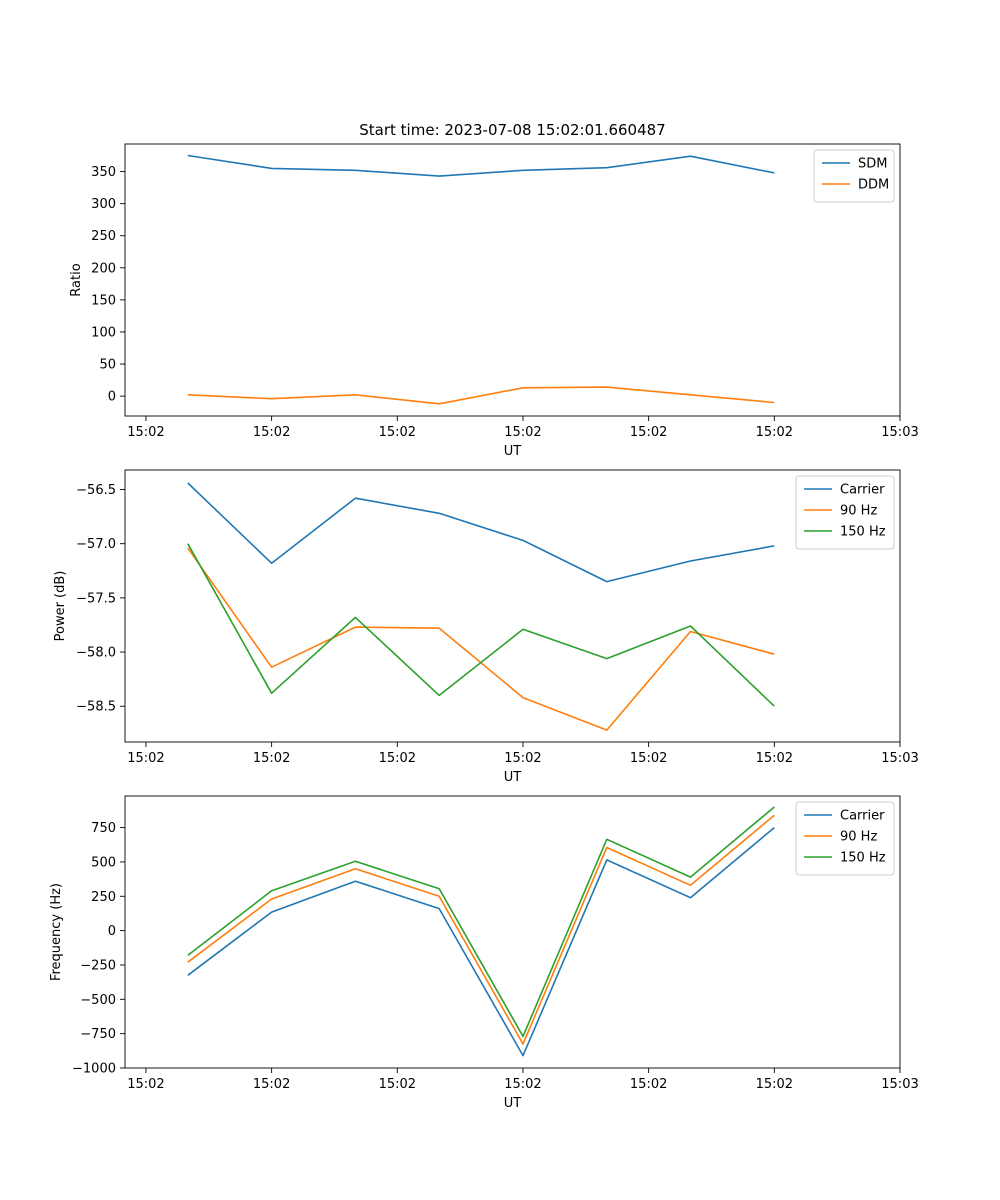 This screenshot has height=1200, width=1000. Describe the element at coordinates (98, 1000) in the screenshot. I see `y-tick-label: −500` at that location.